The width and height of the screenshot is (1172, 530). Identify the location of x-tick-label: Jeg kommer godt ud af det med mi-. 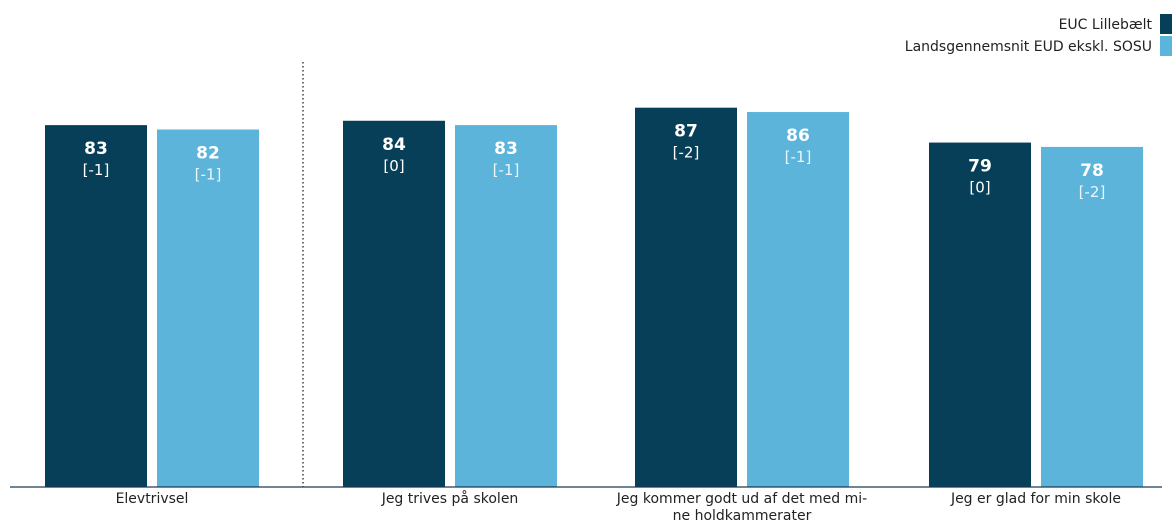
(741, 499).